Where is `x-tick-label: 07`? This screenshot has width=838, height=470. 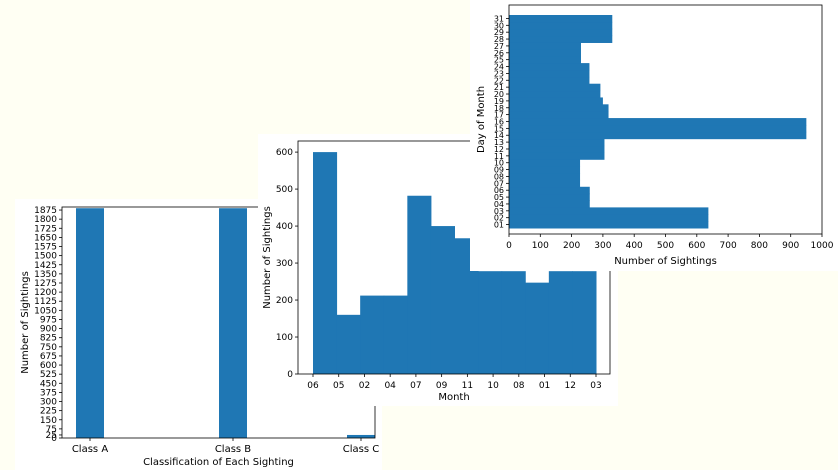 x-tick-label: 07 is located at coordinates (415, 386).